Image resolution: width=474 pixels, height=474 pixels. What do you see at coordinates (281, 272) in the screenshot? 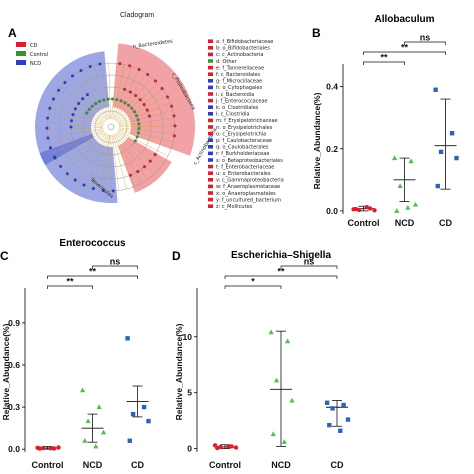
I see `panel-d-sig-label: **` at bounding box center [281, 272].